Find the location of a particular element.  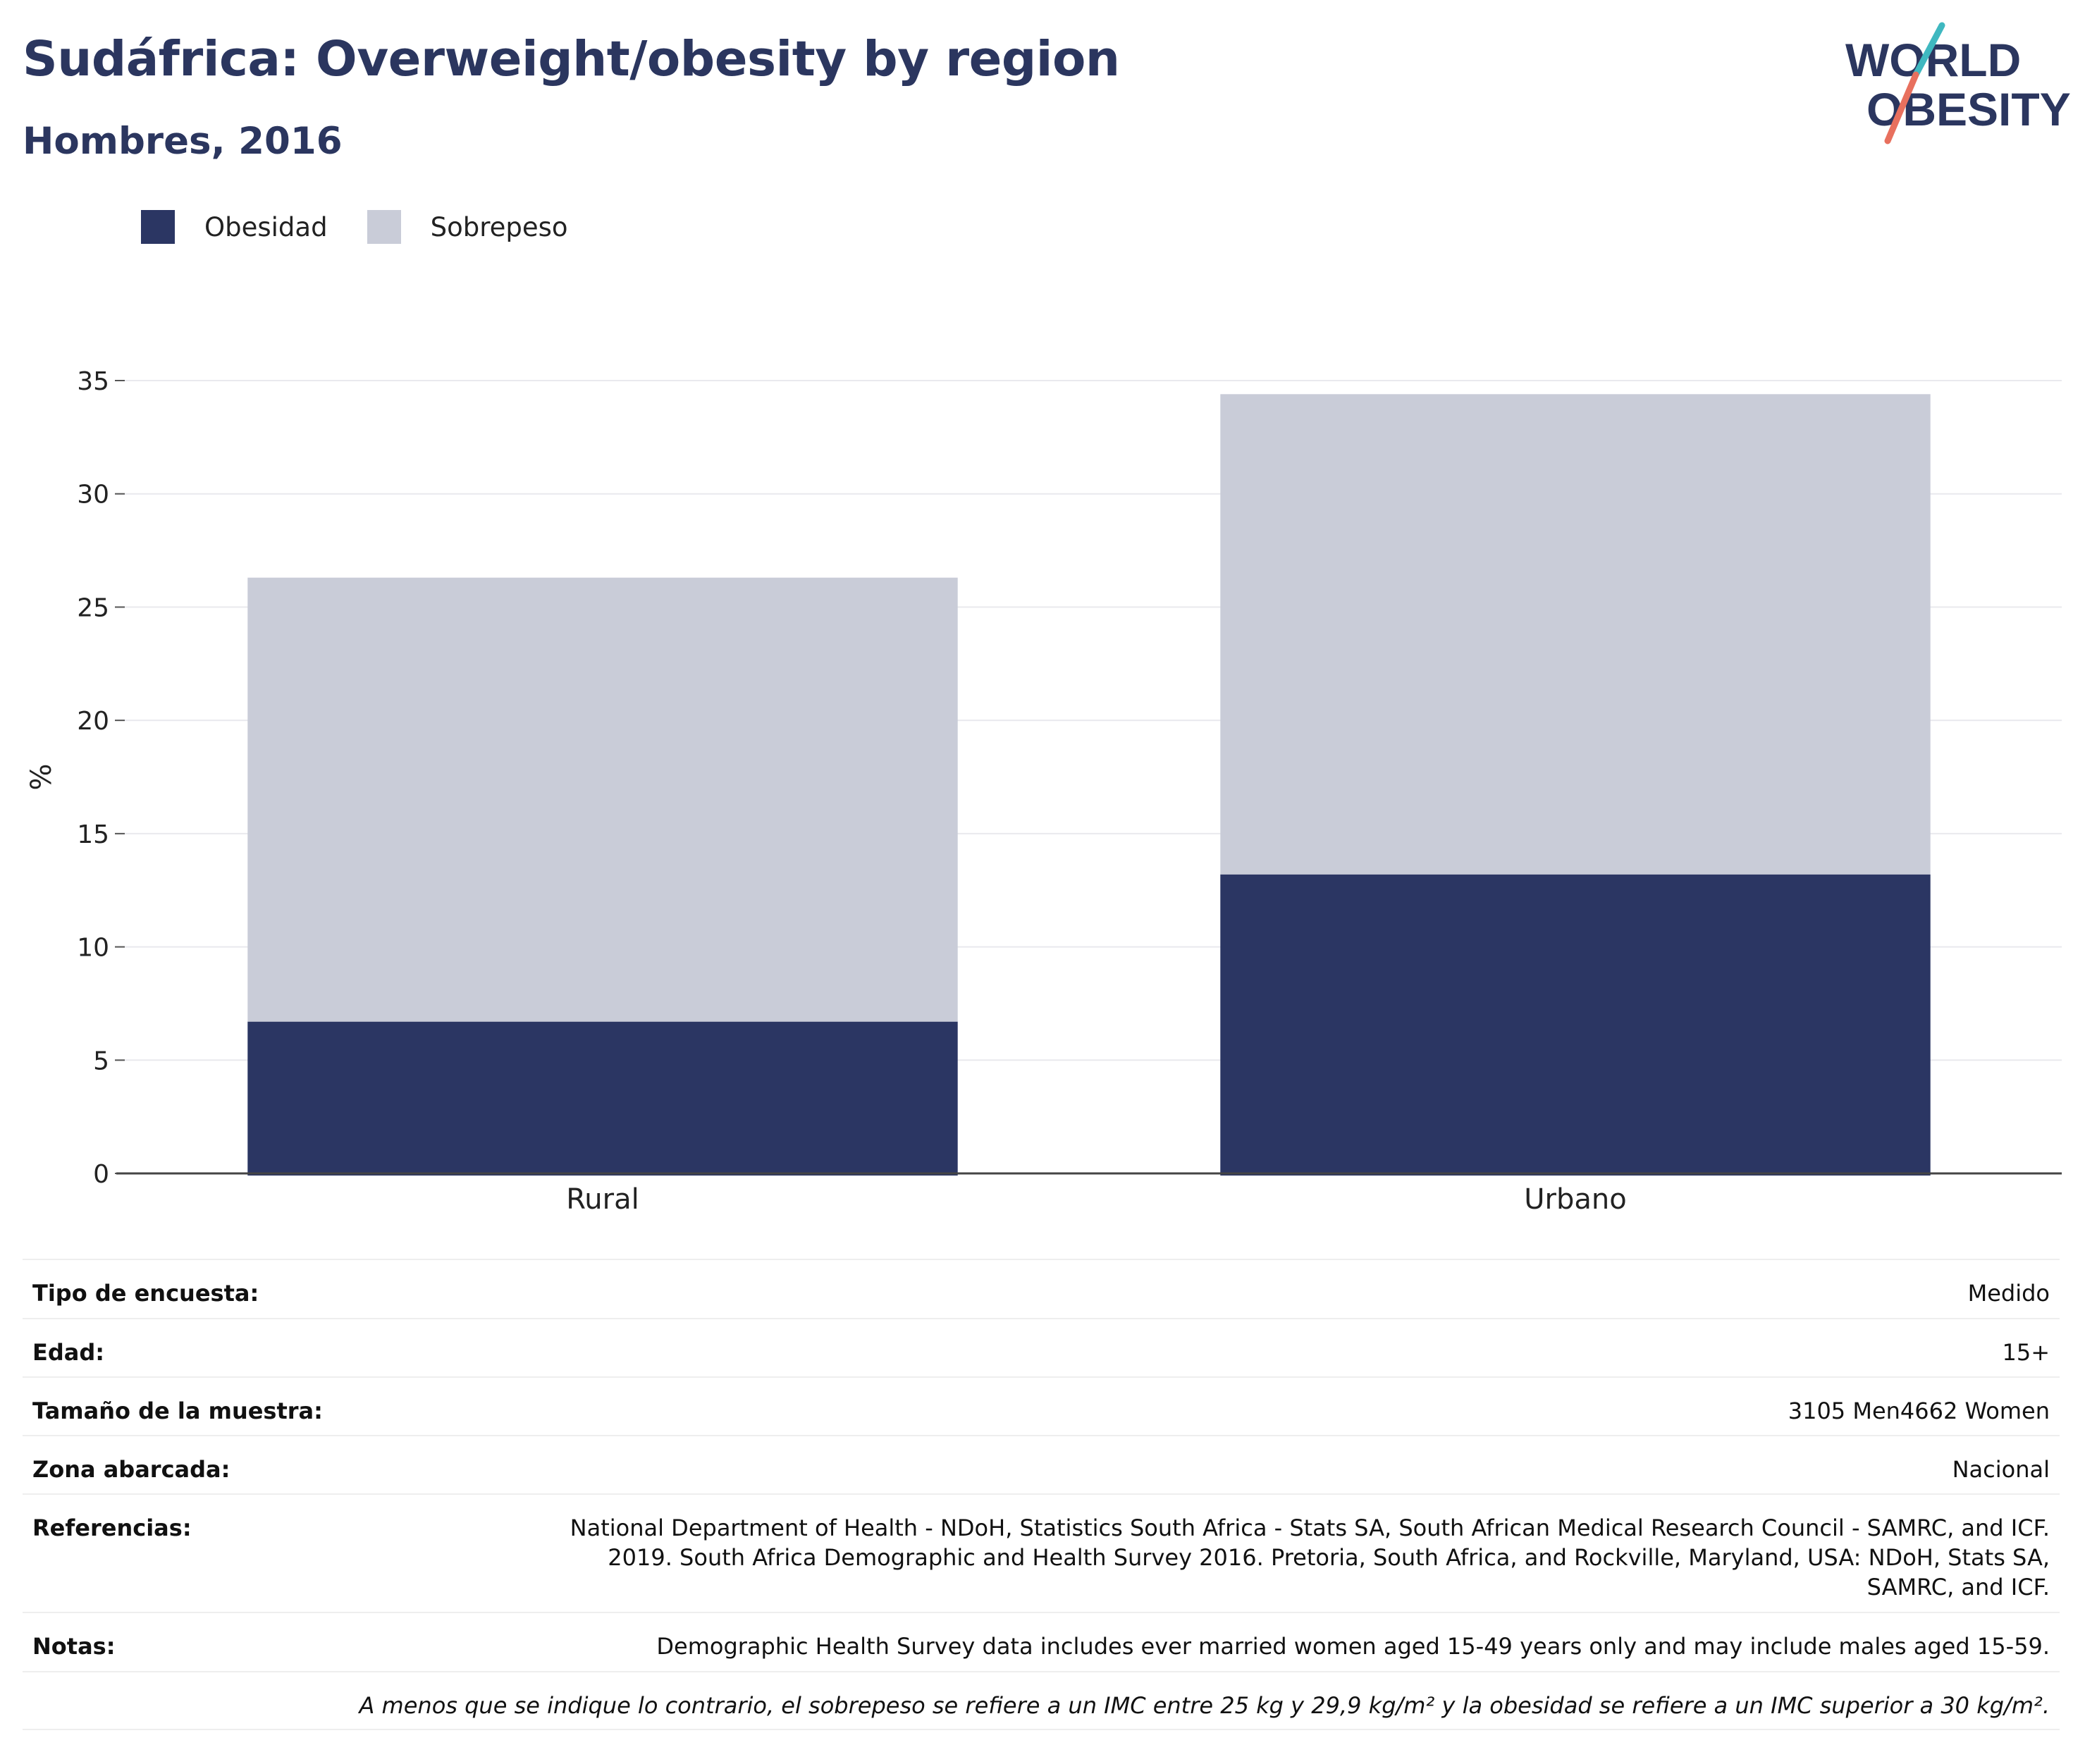

meta-value: 15+ is located at coordinates (2026, 1352).